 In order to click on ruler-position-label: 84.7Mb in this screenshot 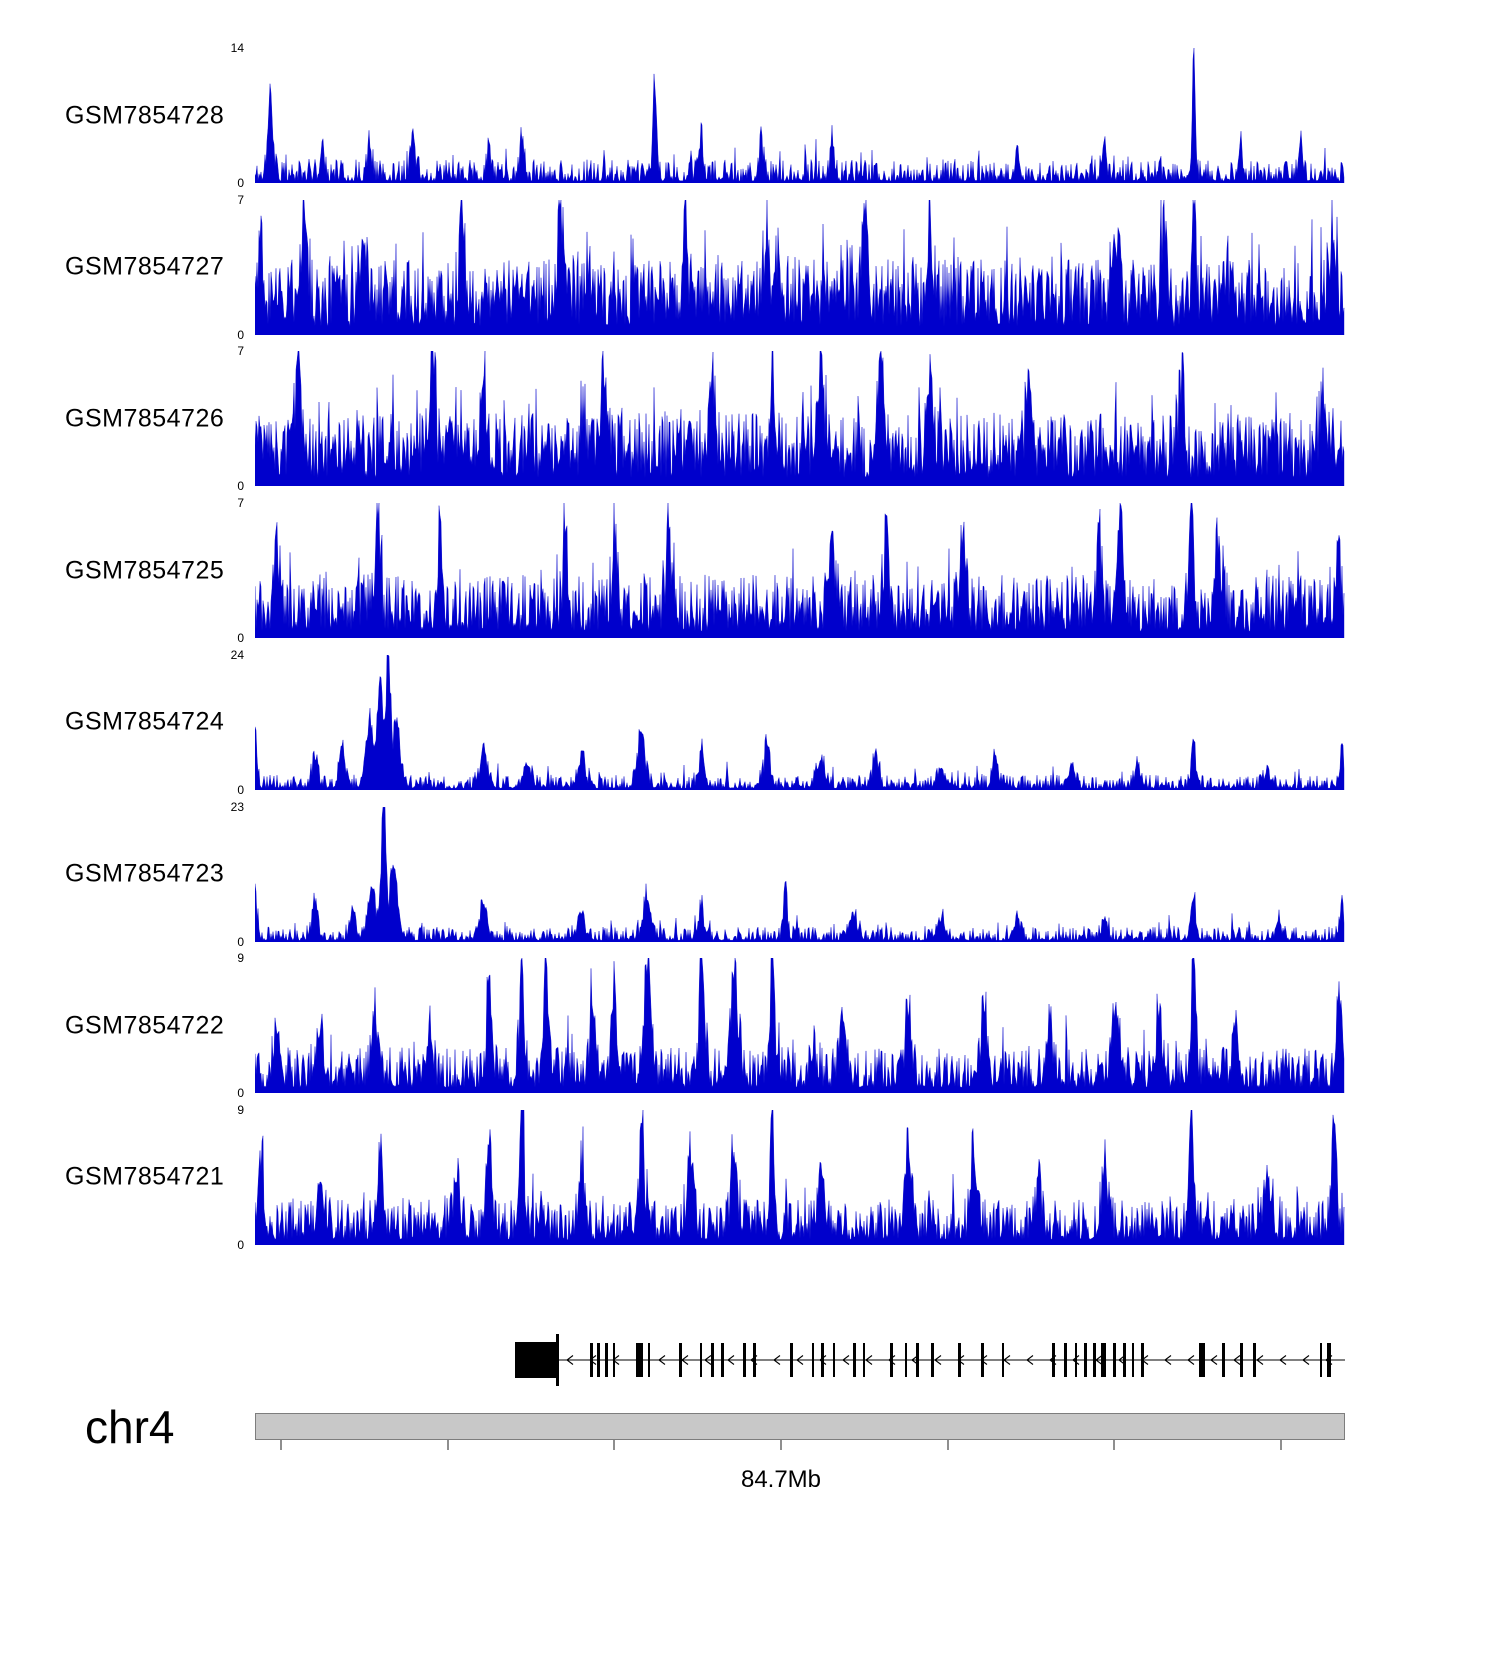, I will do `click(781, 1479)`.